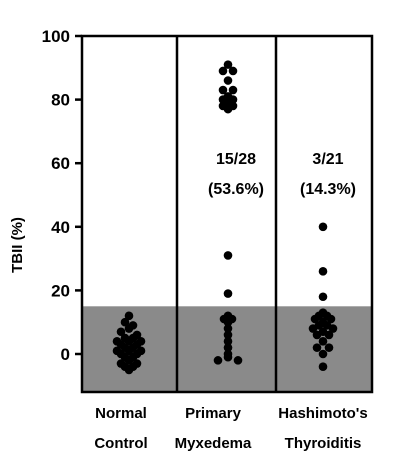 The height and width of the screenshot is (462, 410). I want to click on y-tick-label: 60, so click(60, 163).